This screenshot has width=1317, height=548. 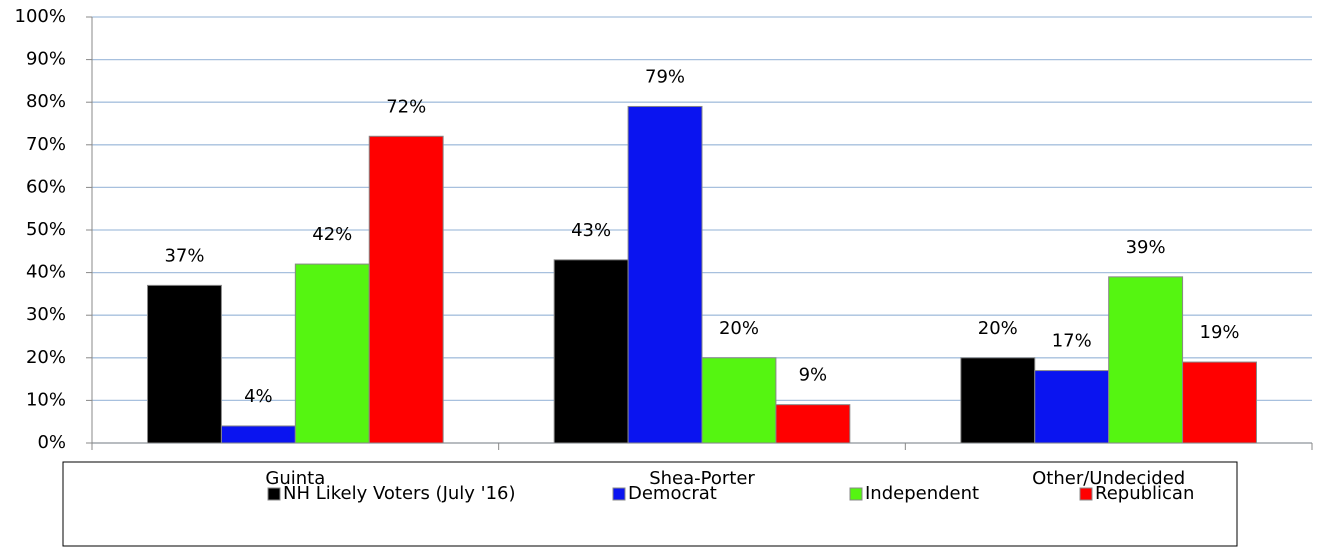 I want to click on y-tick-label: 80%, so click(x=46, y=101).